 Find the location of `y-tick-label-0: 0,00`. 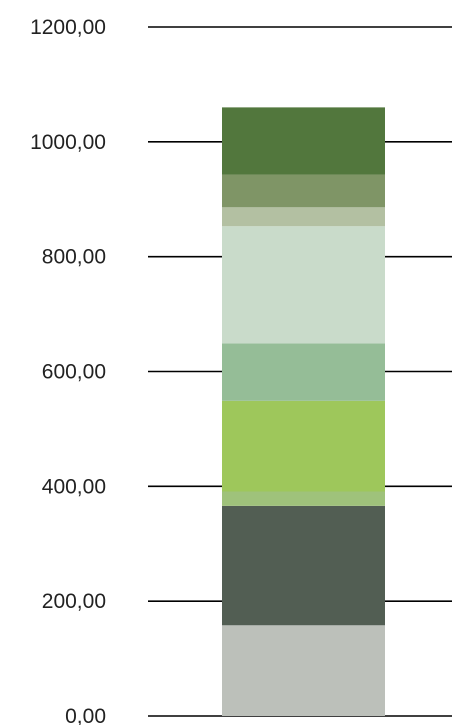

y-tick-label-0: 0,00 is located at coordinates (85, 715).